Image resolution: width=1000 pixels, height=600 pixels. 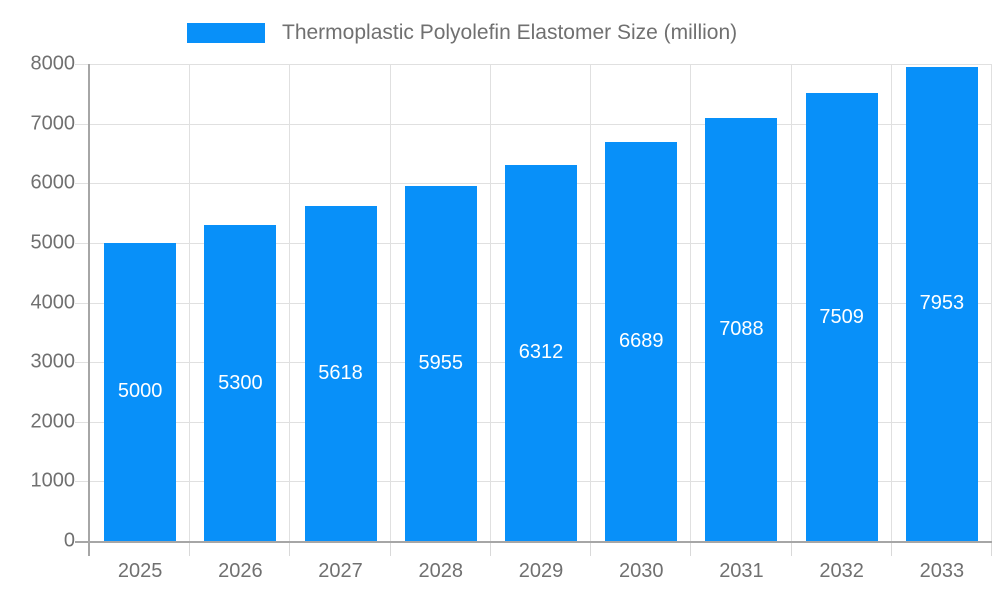 What do you see at coordinates (53, 302) in the screenshot?
I see `y-axis-label: 4000` at bounding box center [53, 302].